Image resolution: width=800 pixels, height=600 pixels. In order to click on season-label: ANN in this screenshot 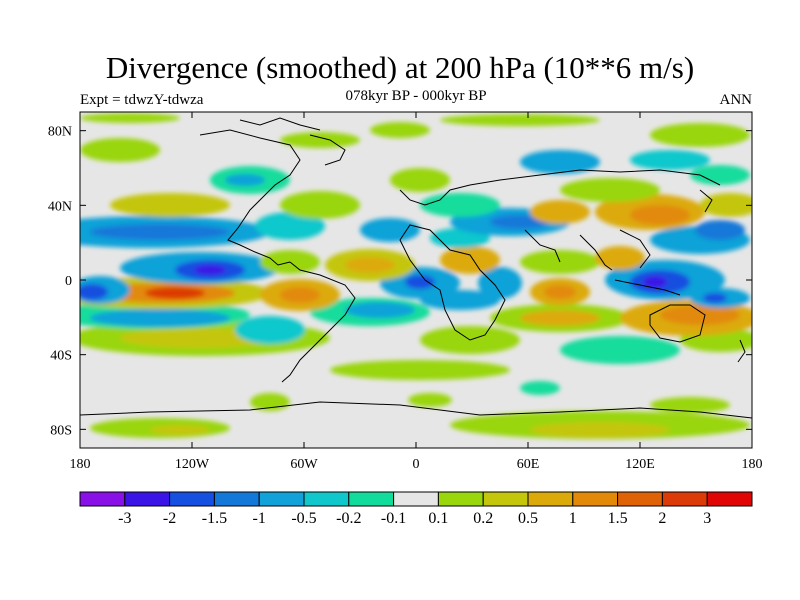, I will do `click(736, 100)`.